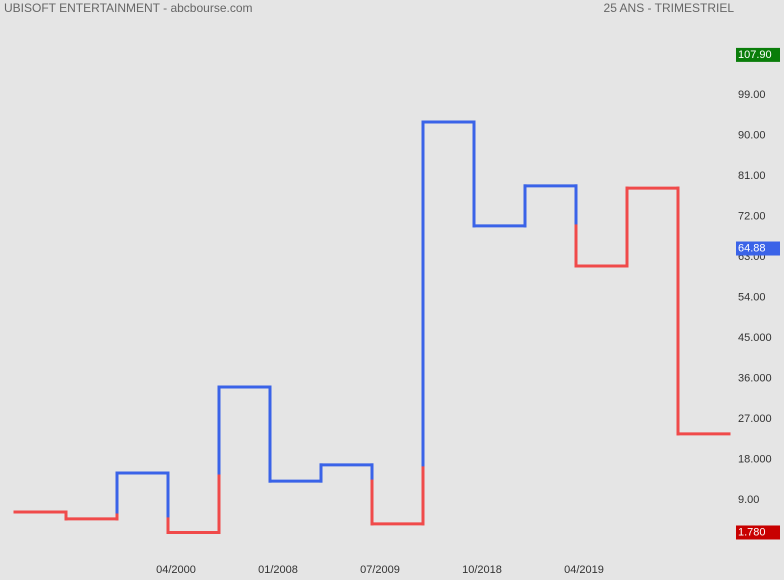  What do you see at coordinates (752, 216) in the screenshot?
I see `y-tick-label: 72.00` at bounding box center [752, 216].